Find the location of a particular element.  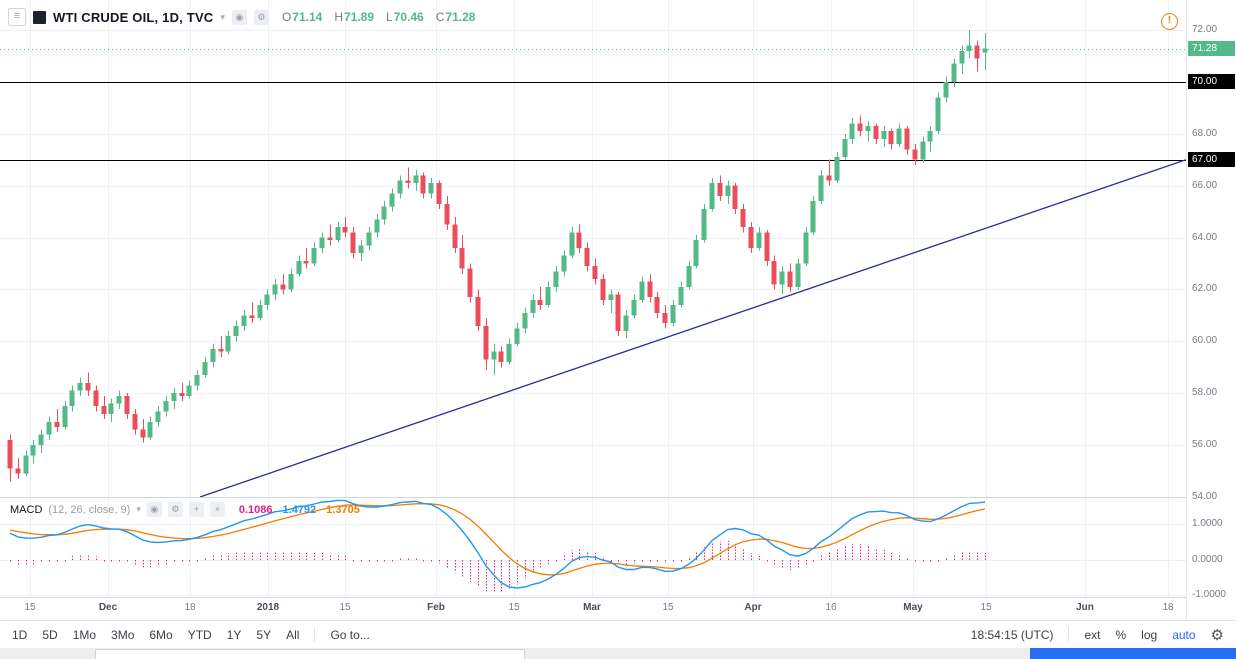

time-tick-label: Dec is located at coordinates (108, 607).